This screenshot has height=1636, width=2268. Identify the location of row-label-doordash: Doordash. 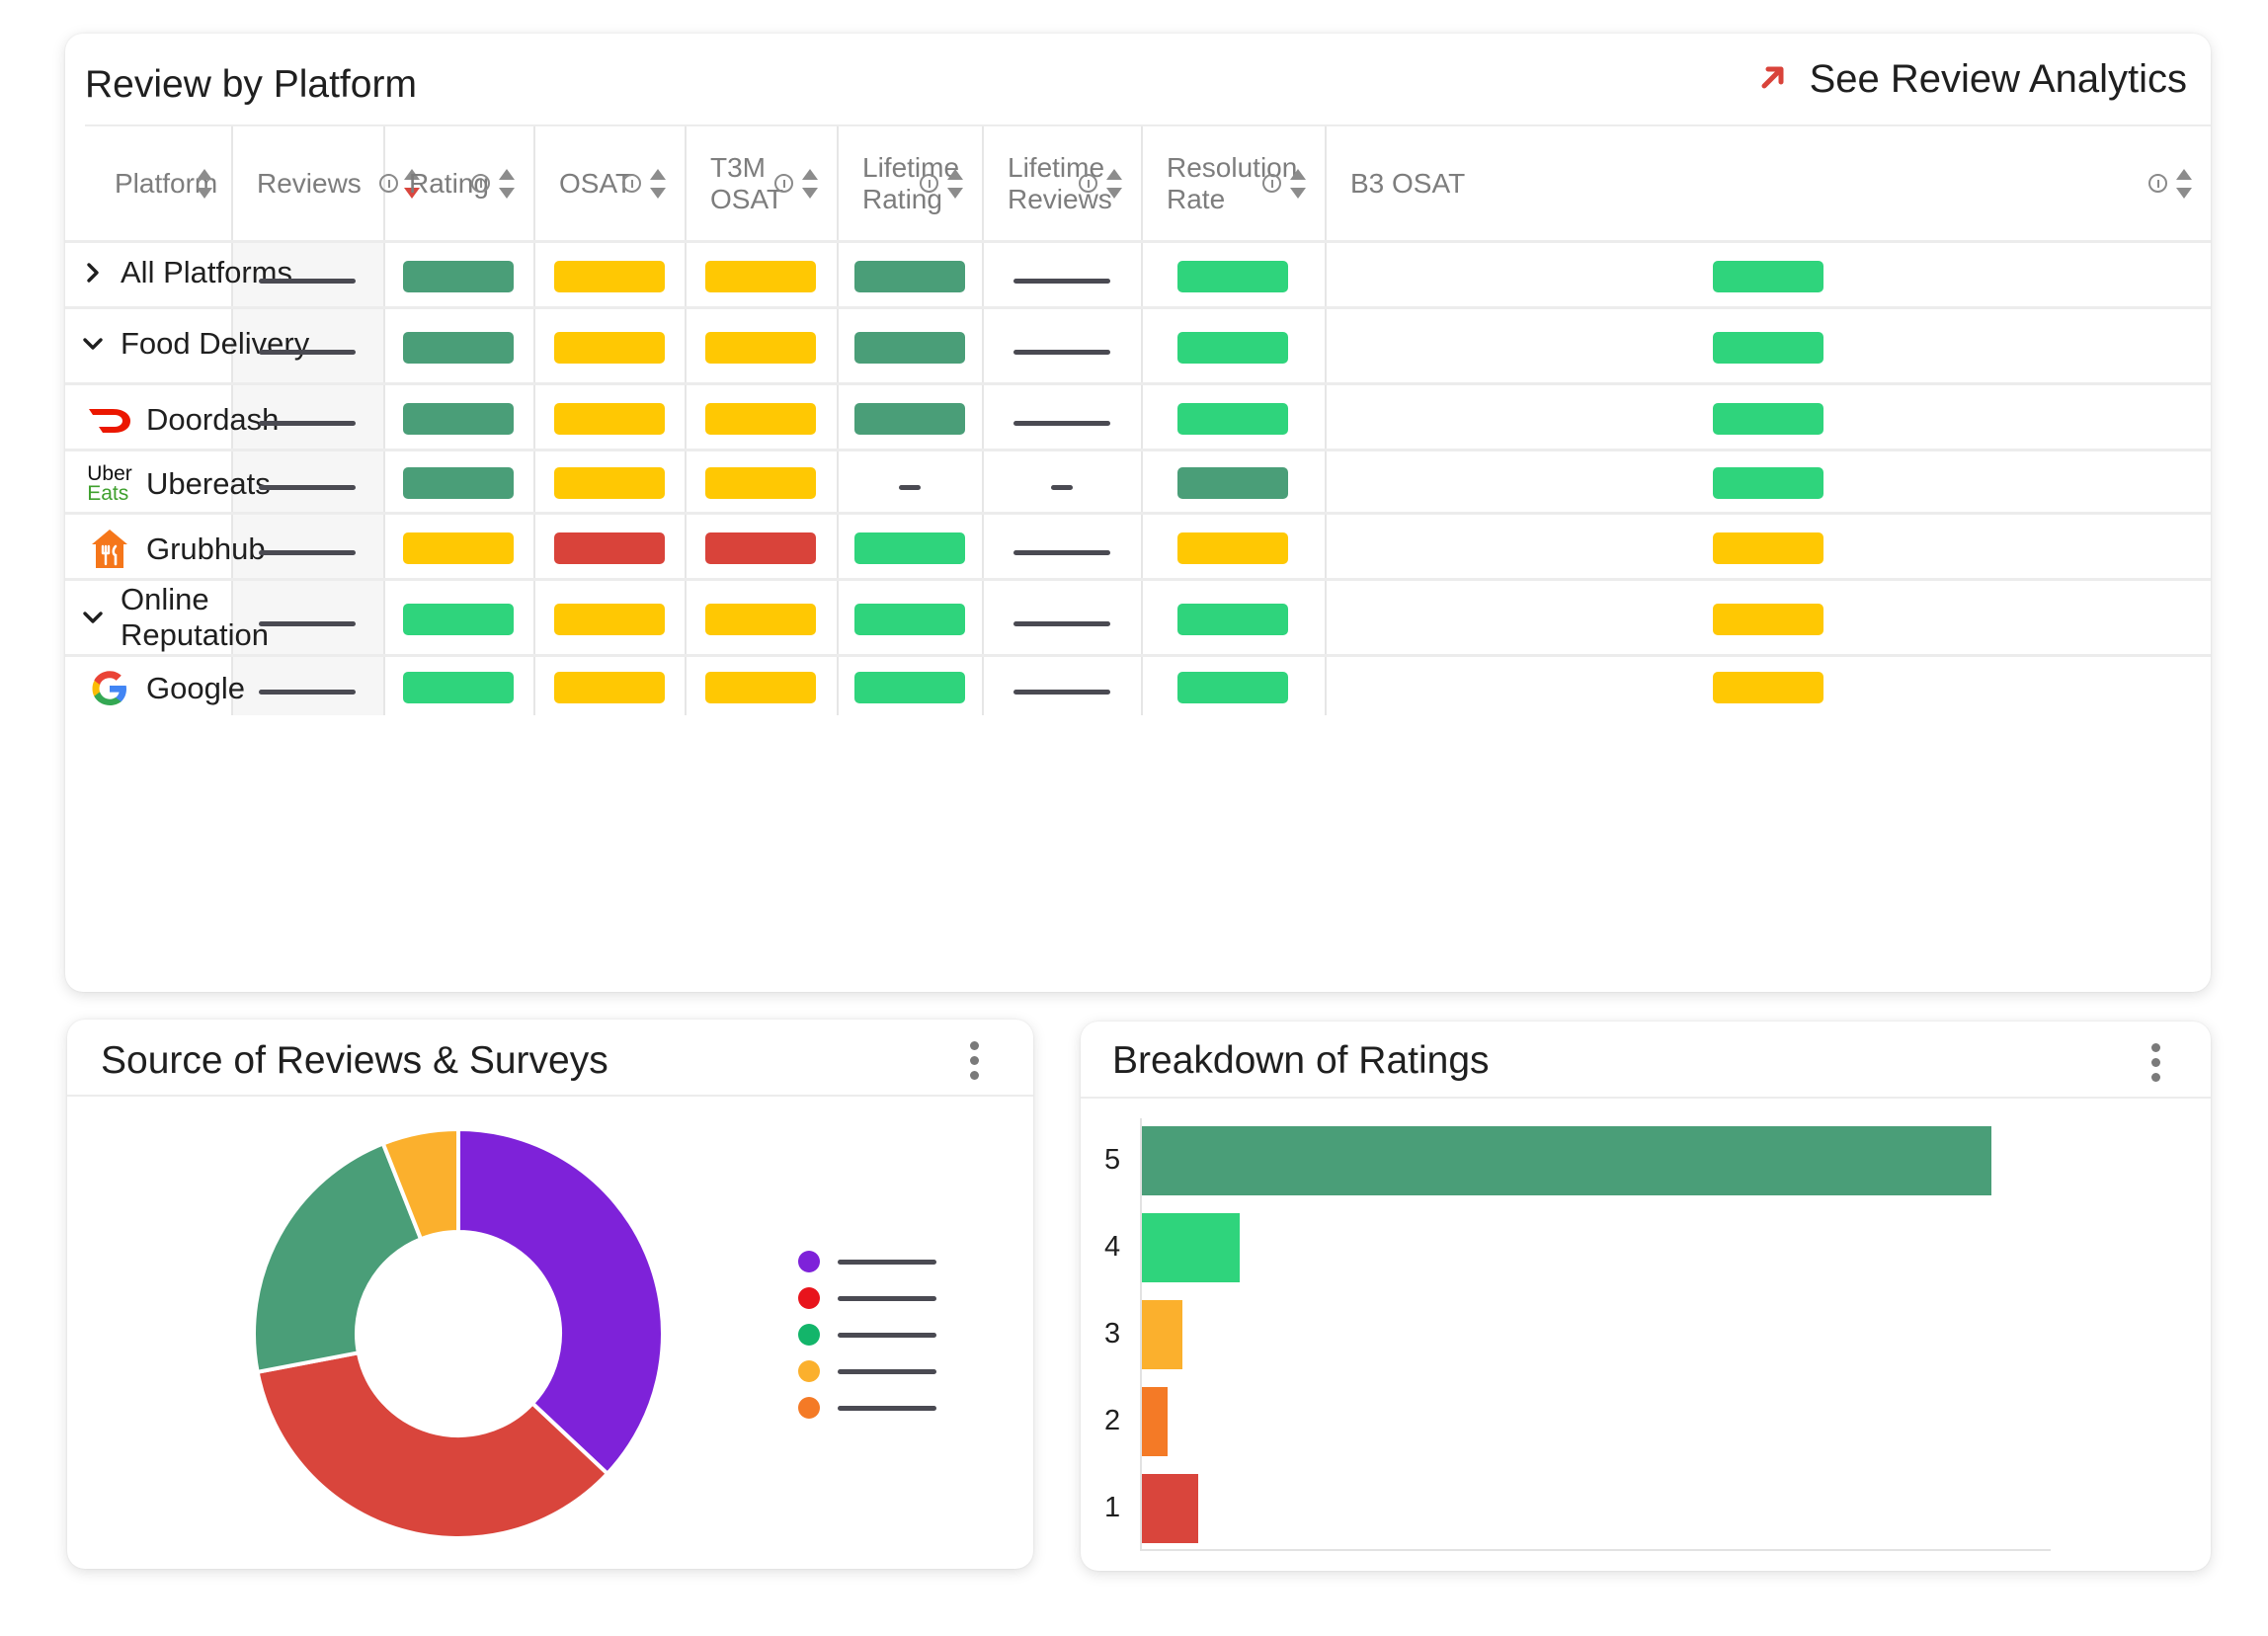
(183, 420).